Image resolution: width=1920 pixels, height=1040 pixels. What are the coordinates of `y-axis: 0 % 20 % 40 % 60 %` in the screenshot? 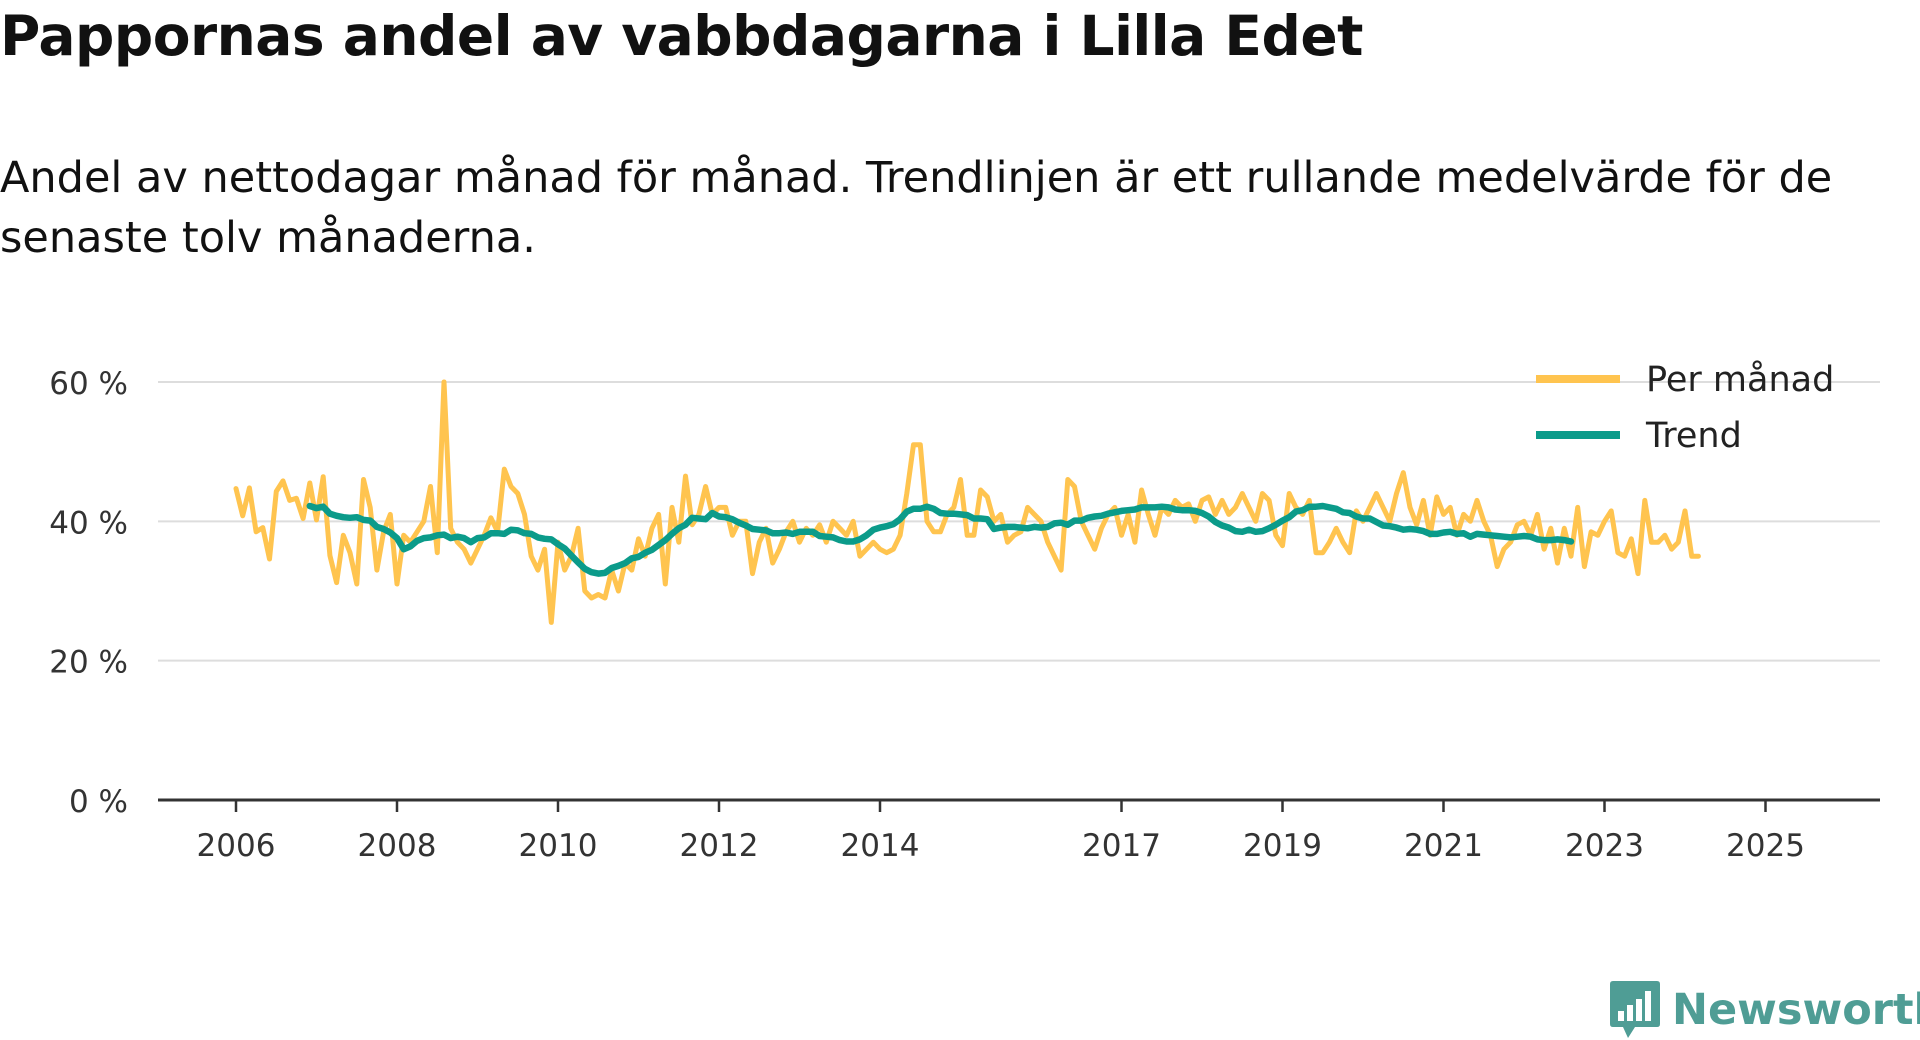 It's located at (88, 593).